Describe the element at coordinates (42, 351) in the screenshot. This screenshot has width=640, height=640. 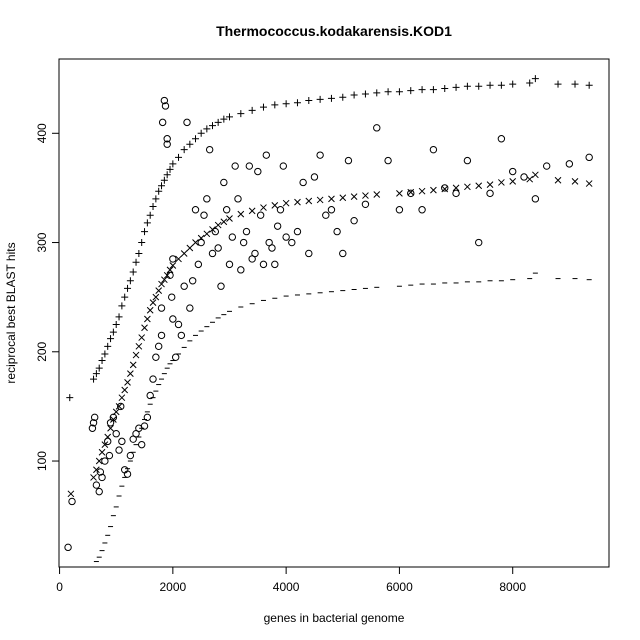
I see `y-tick-label: 200` at that location.